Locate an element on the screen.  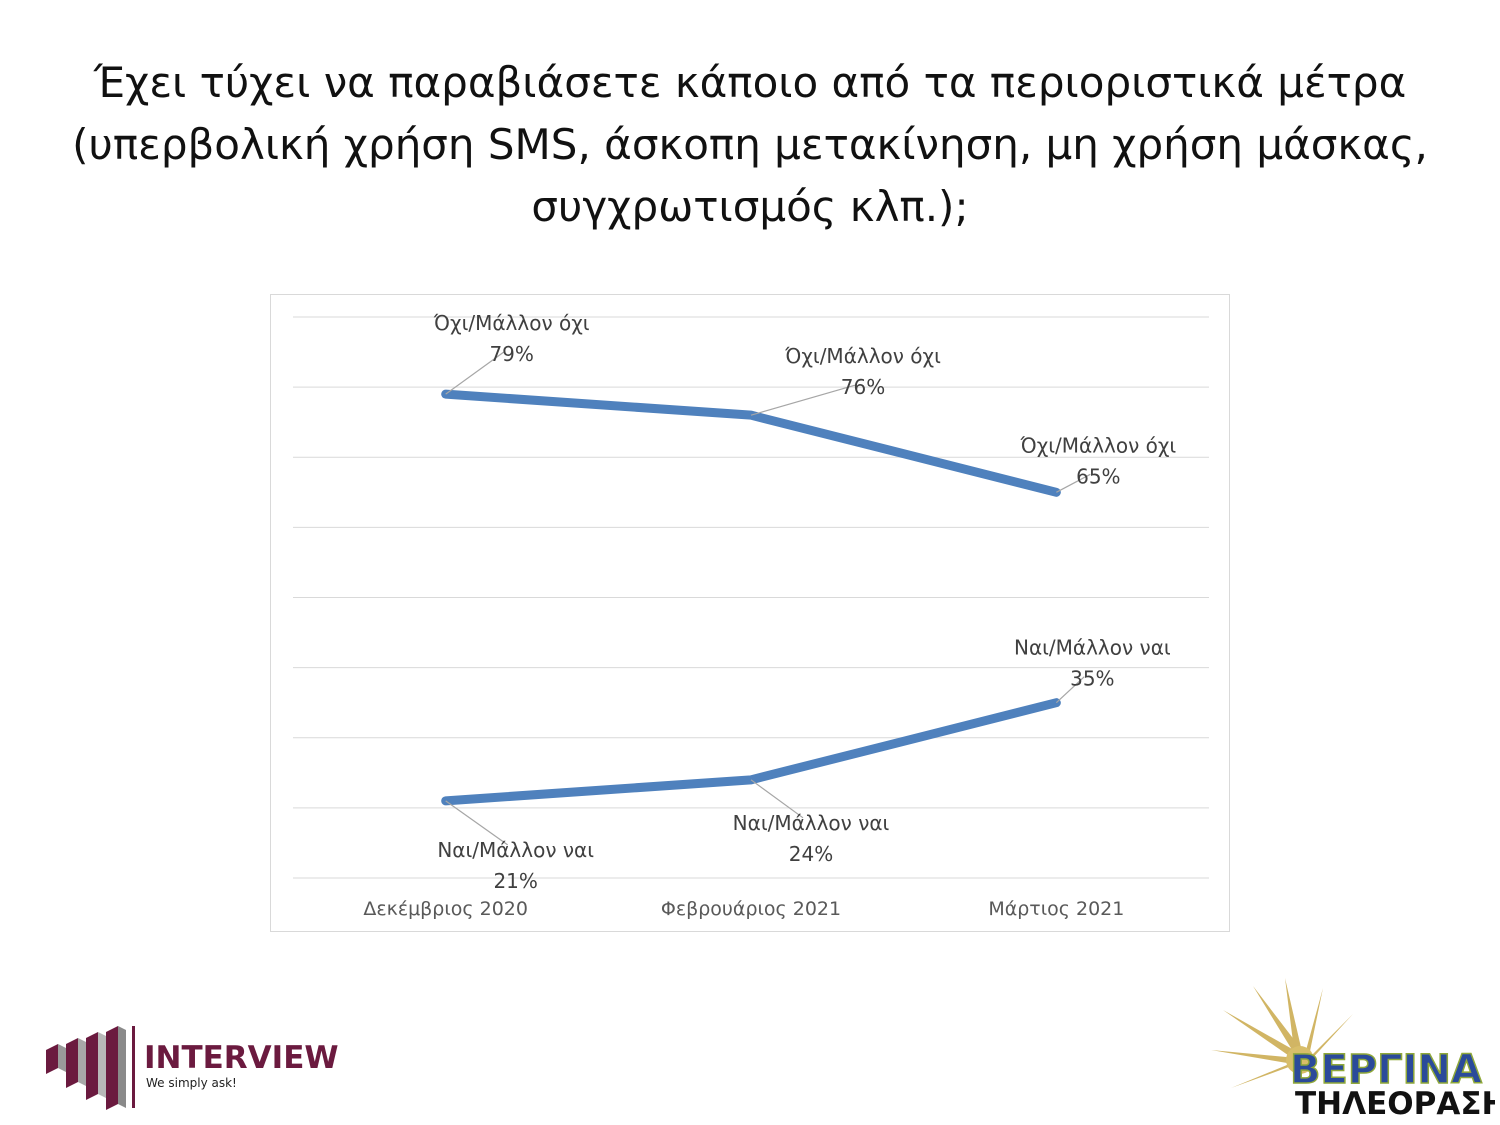
interview-name: INTERVIEW is located at coordinates (241, 1058).